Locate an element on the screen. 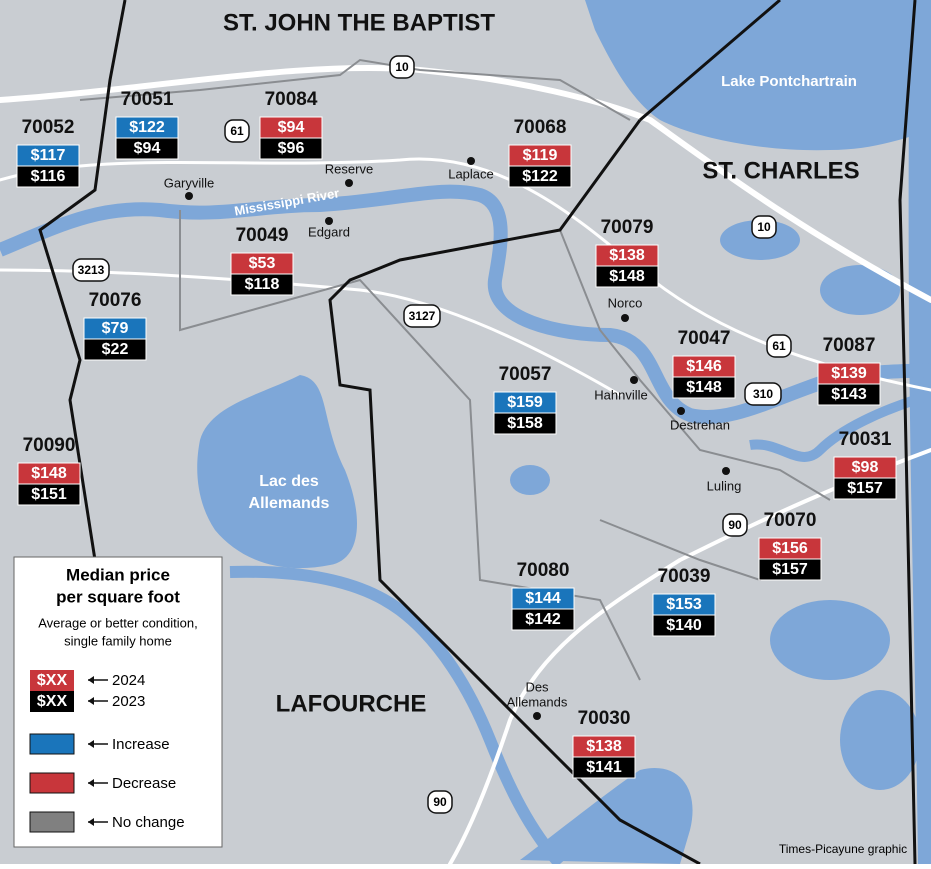  zip-label: 70057 is located at coordinates (525, 374).